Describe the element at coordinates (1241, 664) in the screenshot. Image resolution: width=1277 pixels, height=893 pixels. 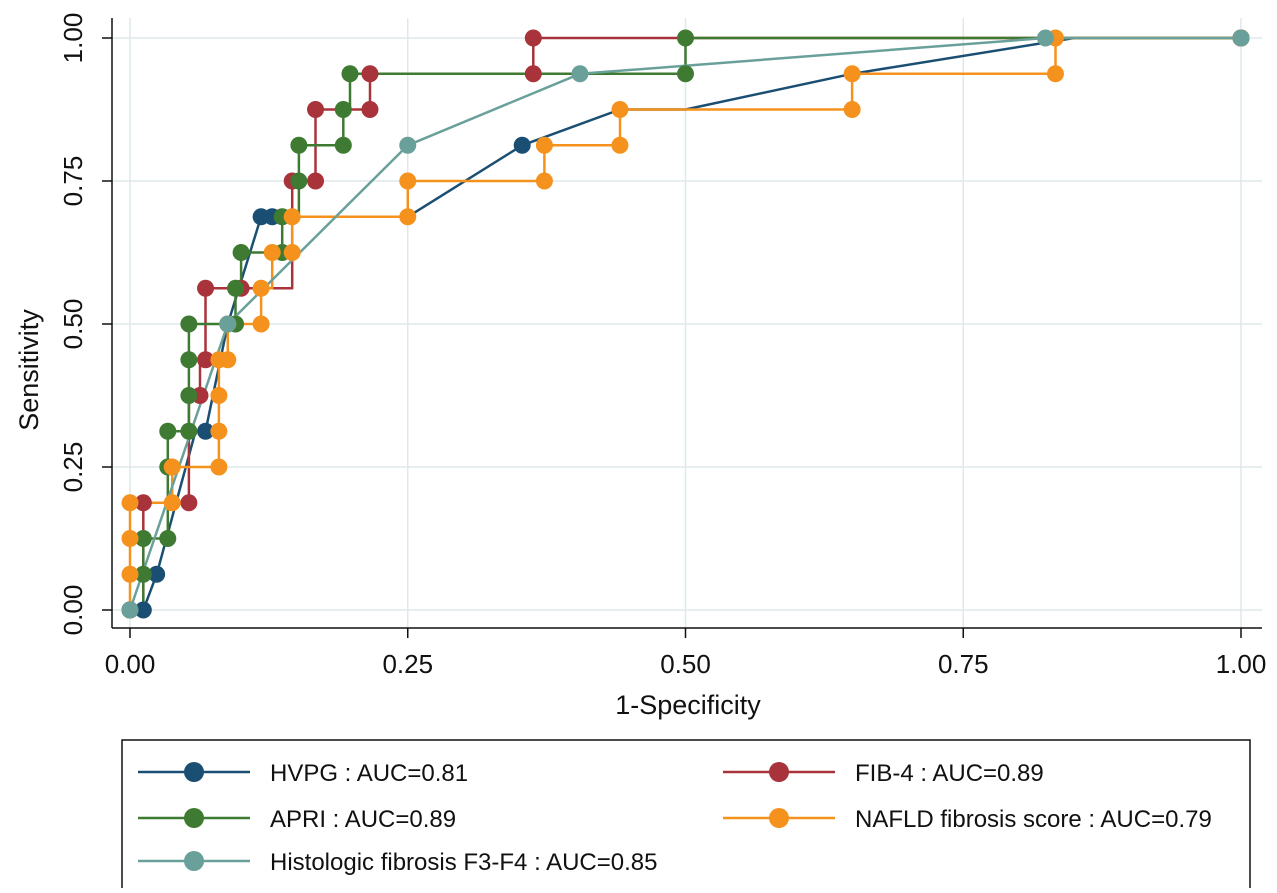
I see `x-tick-label: 1.00` at that location.